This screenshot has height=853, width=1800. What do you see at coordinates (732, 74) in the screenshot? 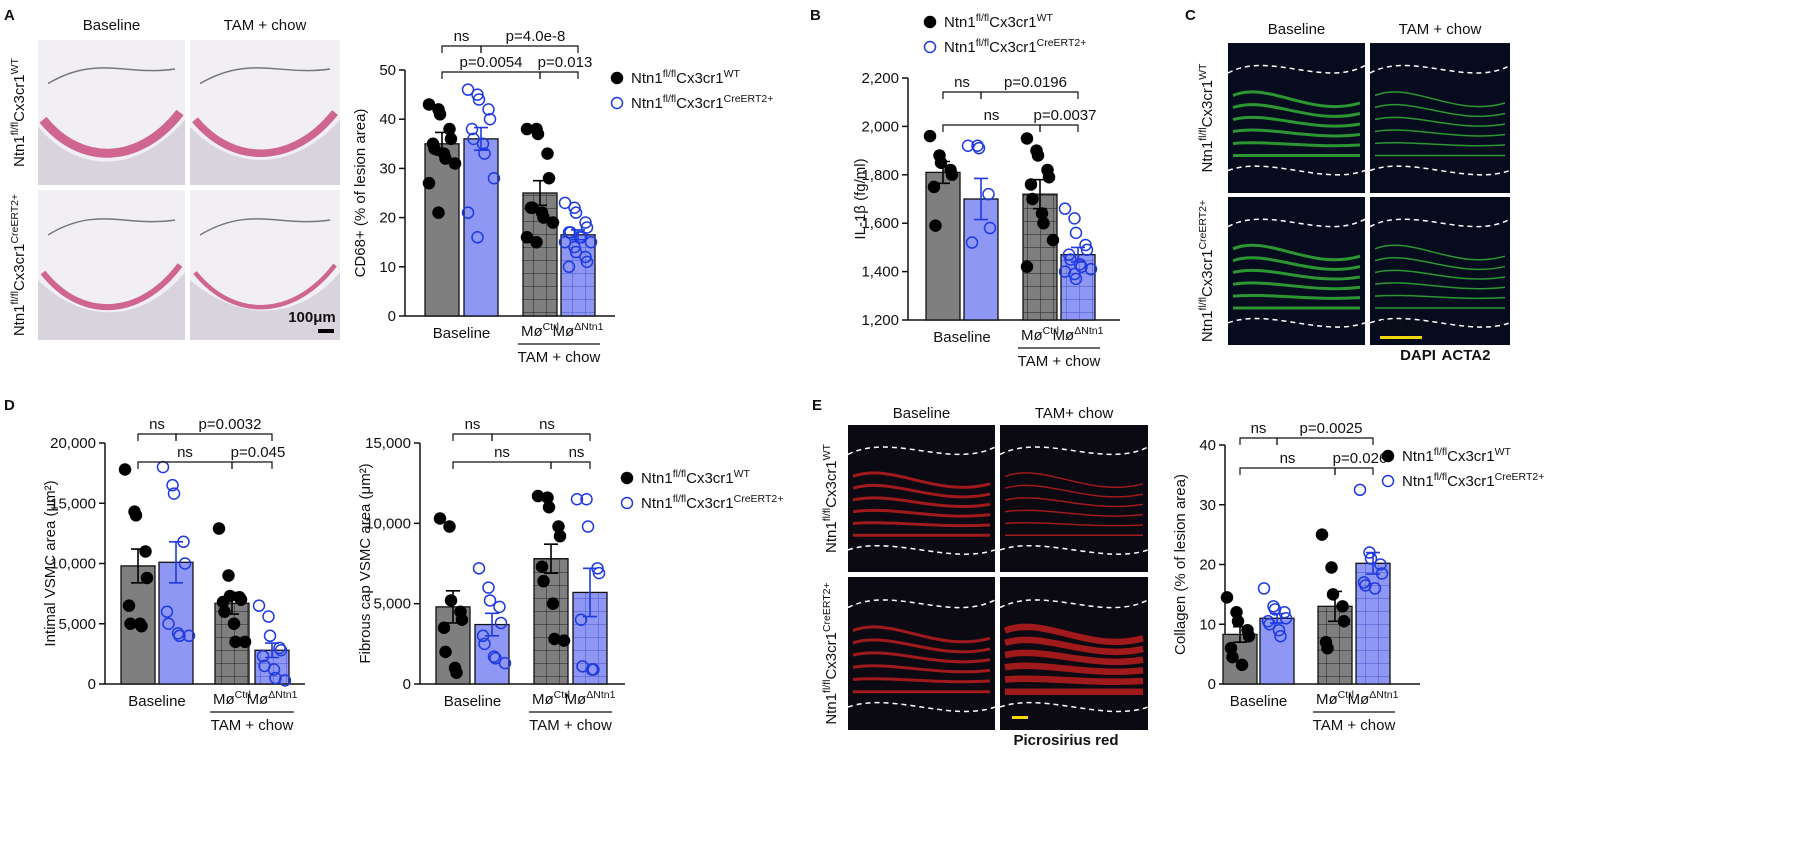
I see `legend-label-part: WT` at bounding box center [732, 74].